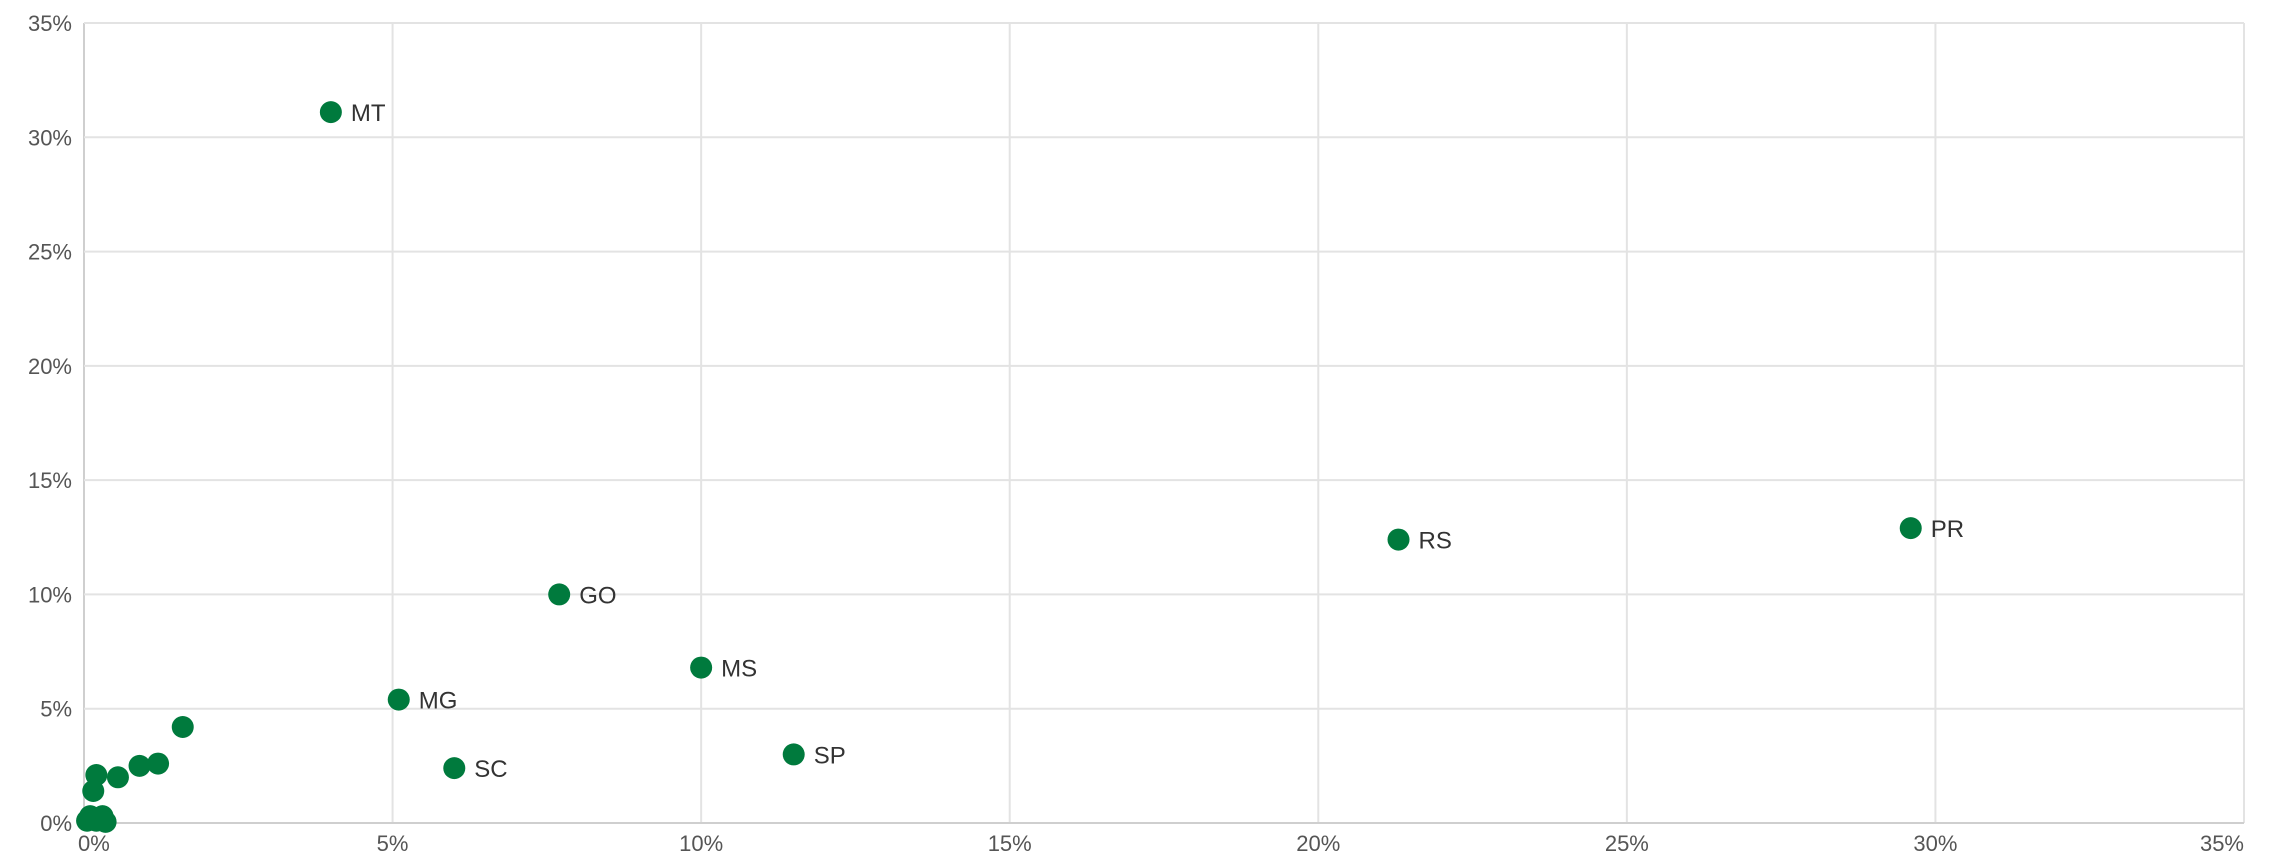  I want to click on y-tick-label: 0%, so click(56, 823).